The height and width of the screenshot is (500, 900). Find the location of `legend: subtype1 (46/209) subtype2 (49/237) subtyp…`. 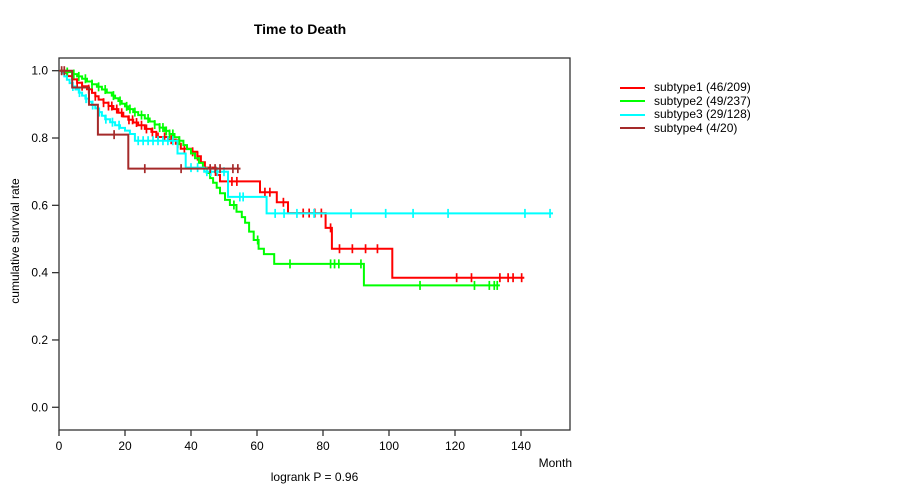

legend: subtype1 (46/209) subtype2 (49/237) subtyp… is located at coordinates (685, 108).